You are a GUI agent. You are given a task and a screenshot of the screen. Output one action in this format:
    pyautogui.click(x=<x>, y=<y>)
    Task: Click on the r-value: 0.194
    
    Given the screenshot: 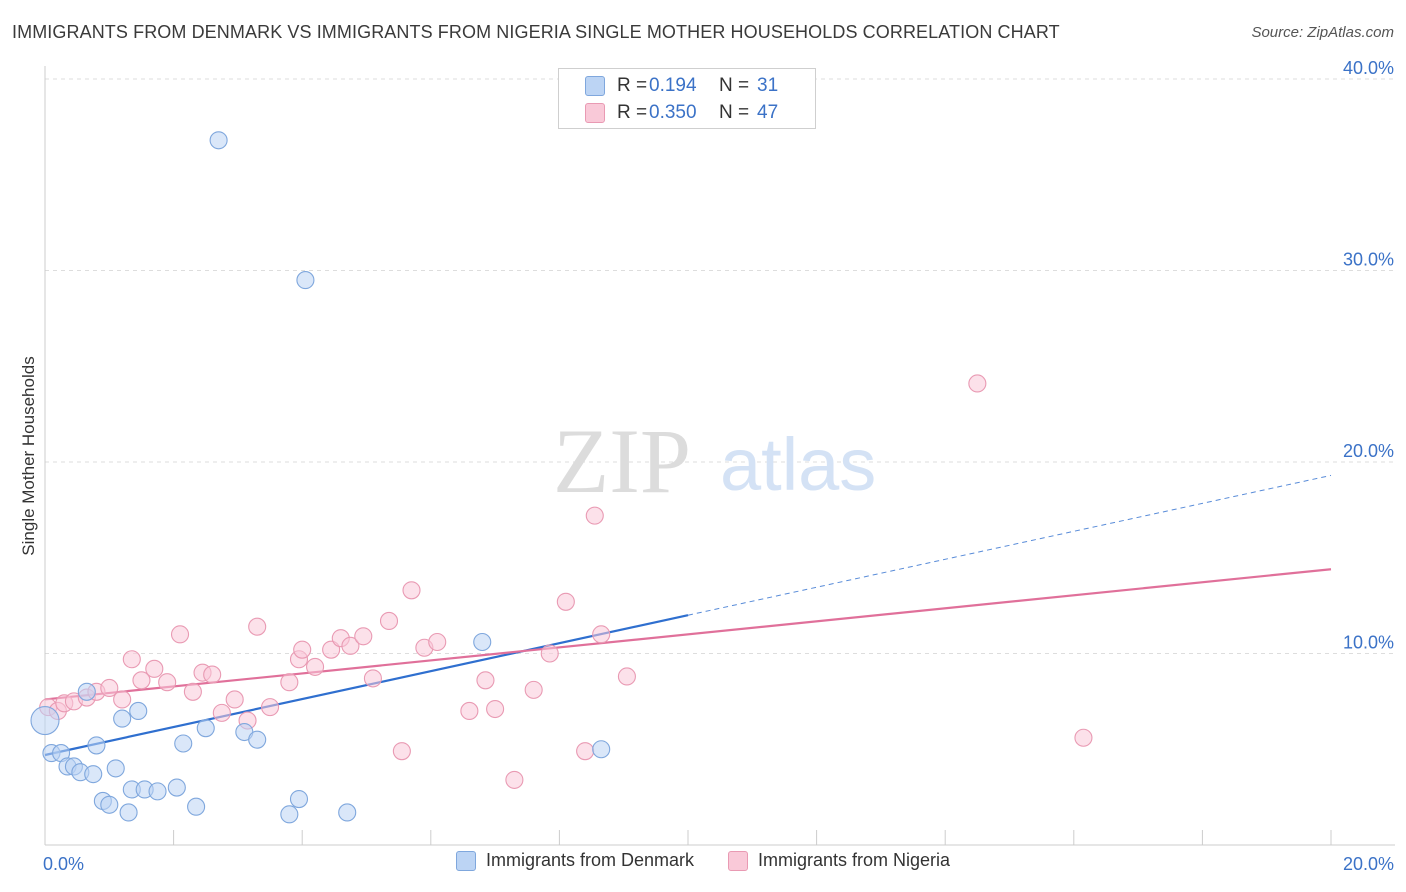 What is the action you would take?
    pyautogui.click(x=673, y=85)
    